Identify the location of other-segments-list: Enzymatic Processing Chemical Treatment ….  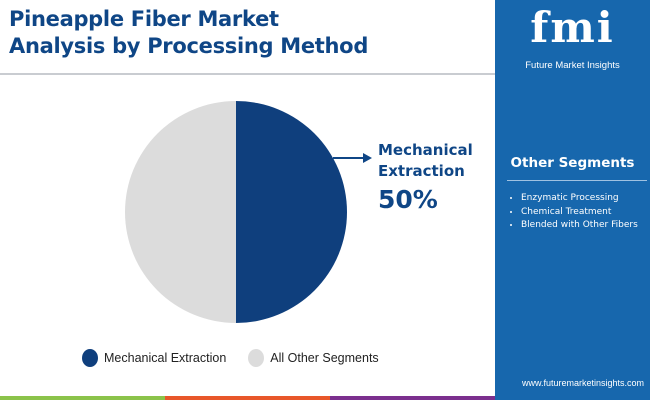
(566, 212).